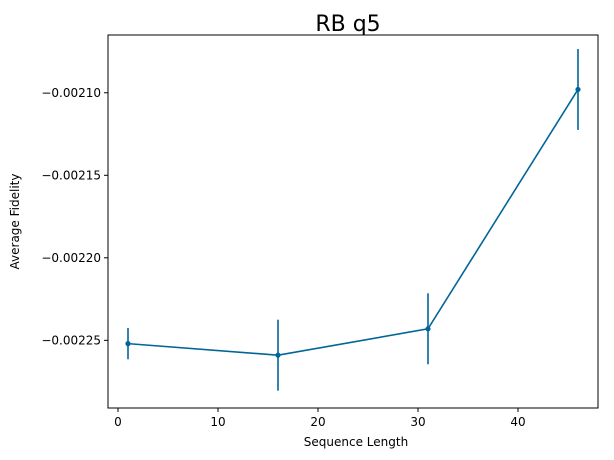 Image resolution: width=614 pixels, height=460 pixels. What do you see at coordinates (15, 222) in the screenshot?
I see `y-axis-label: Average Fidelity` at bounding box center [15, 222].